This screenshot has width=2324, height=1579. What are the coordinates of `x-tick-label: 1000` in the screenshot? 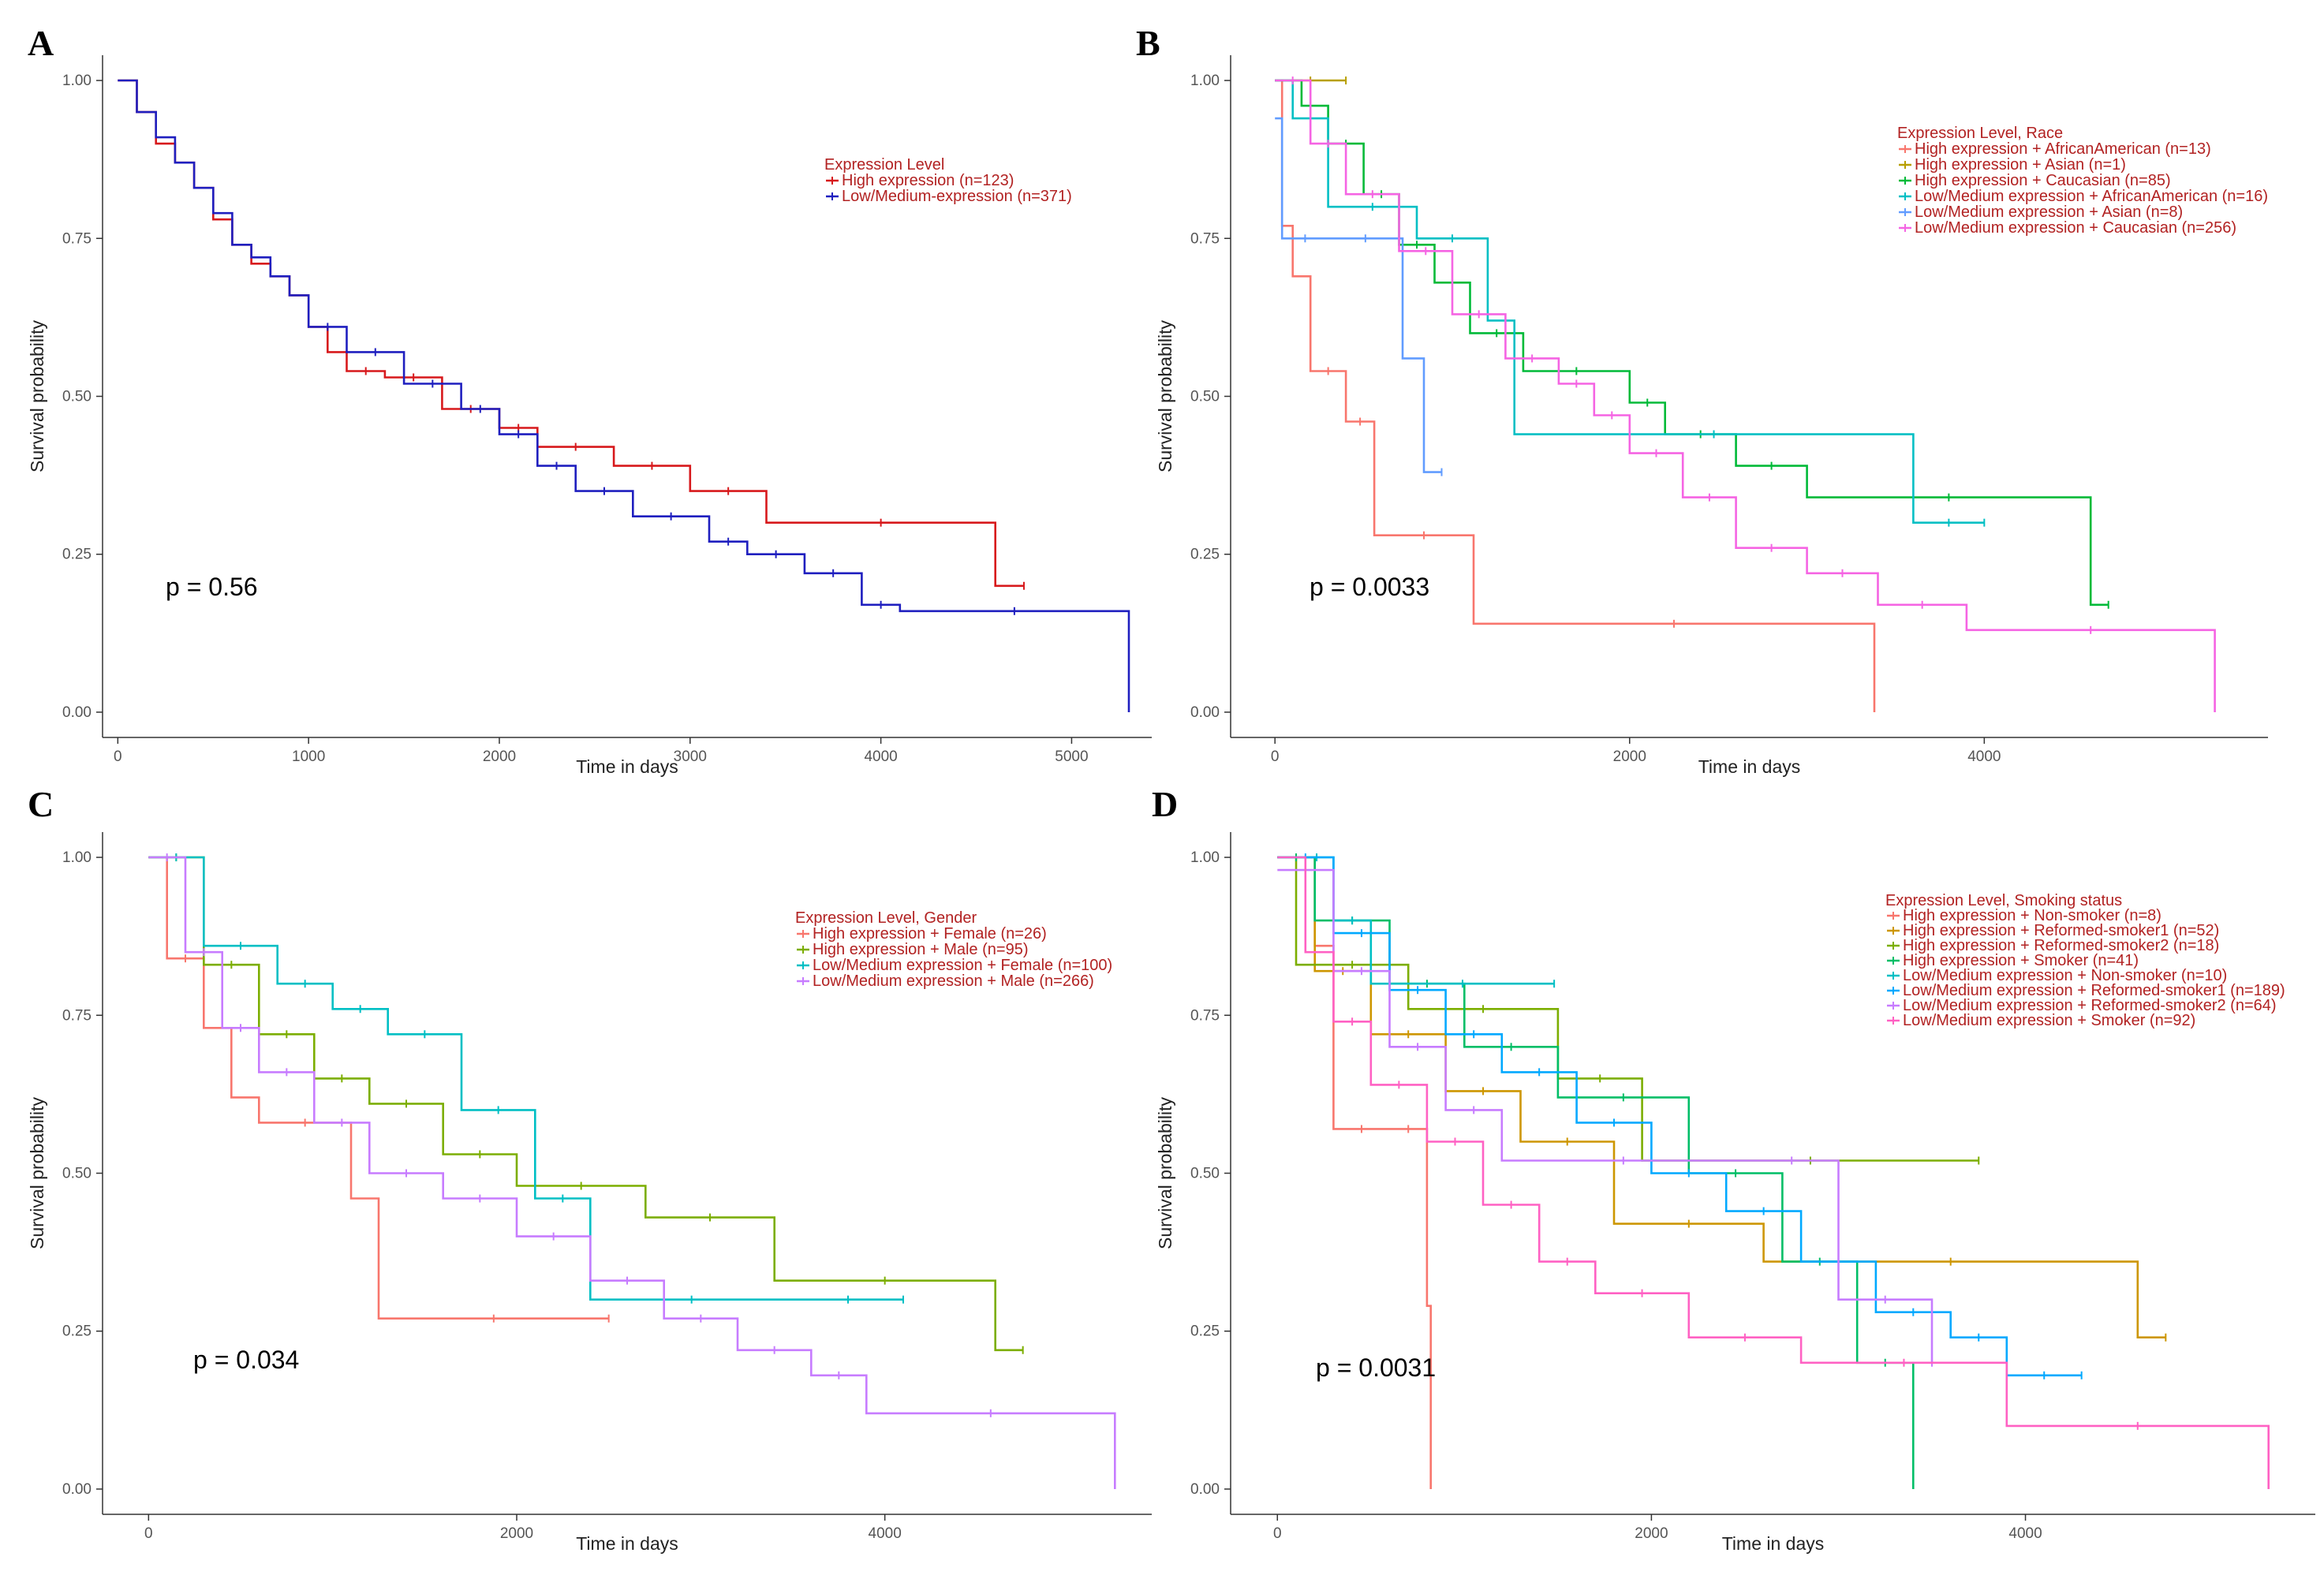 It's located at (309, 756).